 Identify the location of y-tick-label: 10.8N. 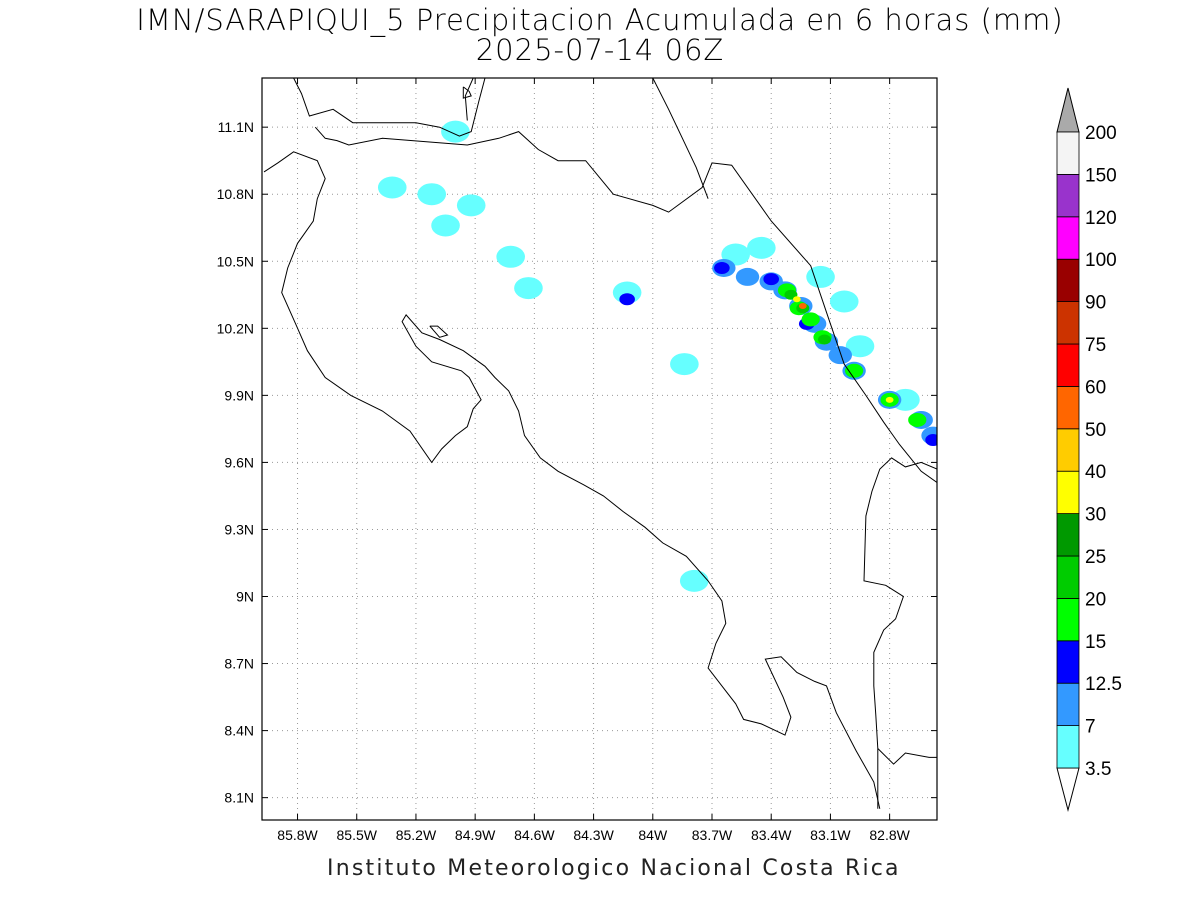
(235, 194).